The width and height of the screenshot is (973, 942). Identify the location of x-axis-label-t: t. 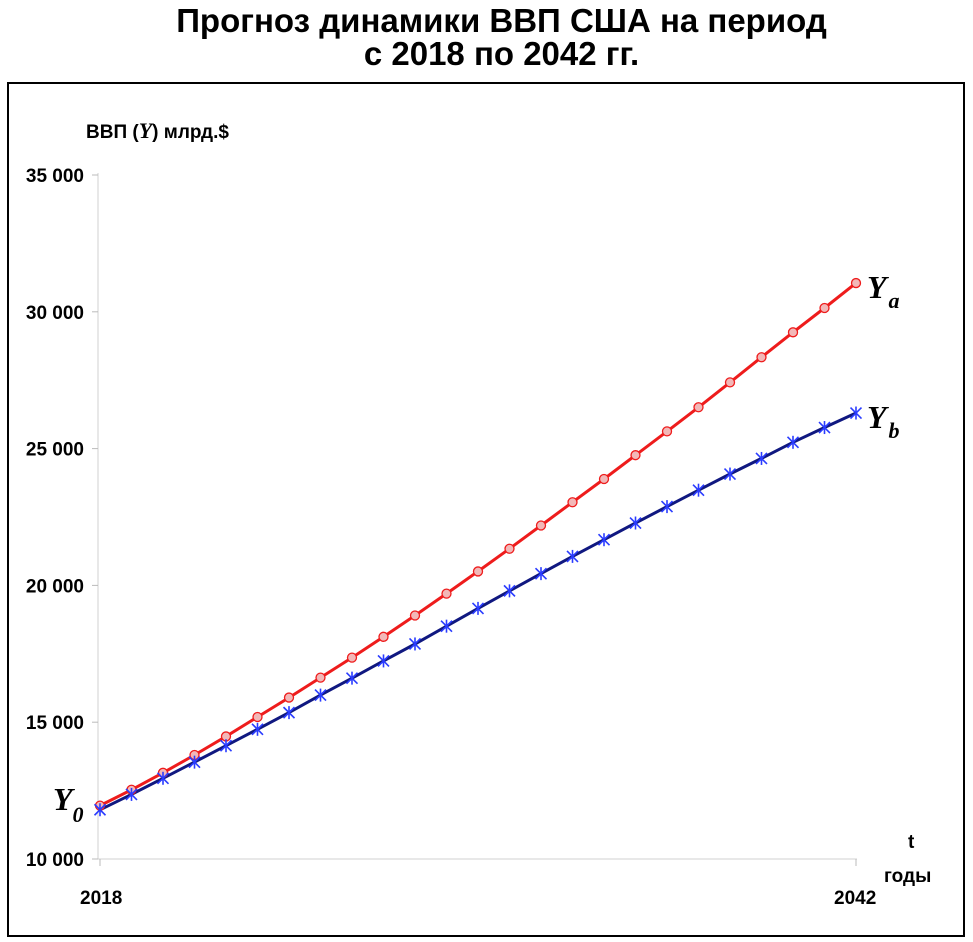
(911, 842).